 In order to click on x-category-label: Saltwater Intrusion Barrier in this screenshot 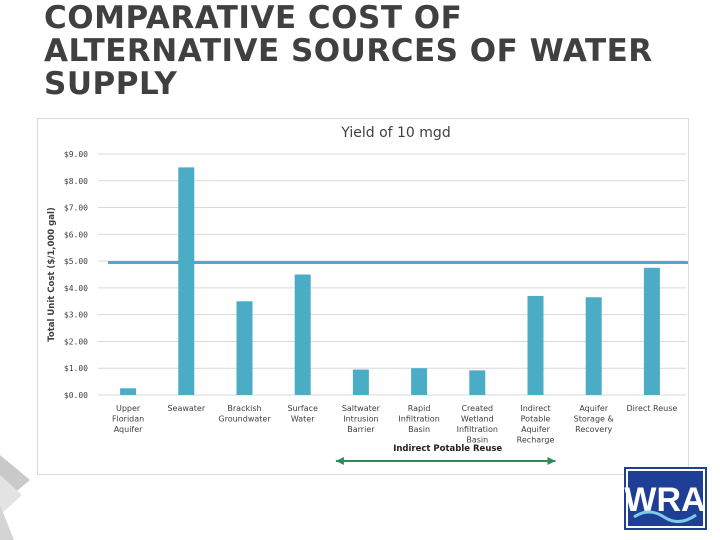, I will do `click(361, 419)`.